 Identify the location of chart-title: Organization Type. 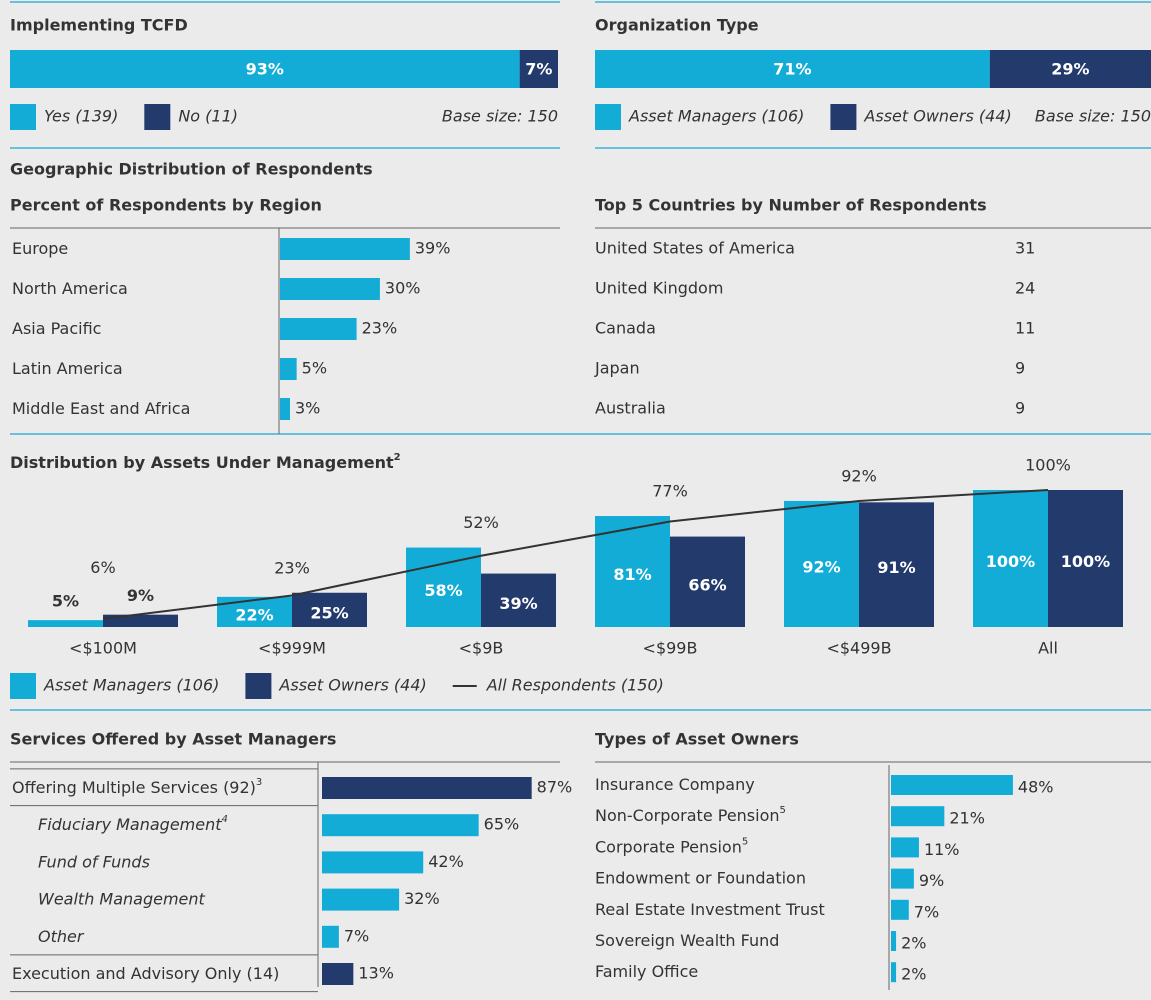
(677, 25).